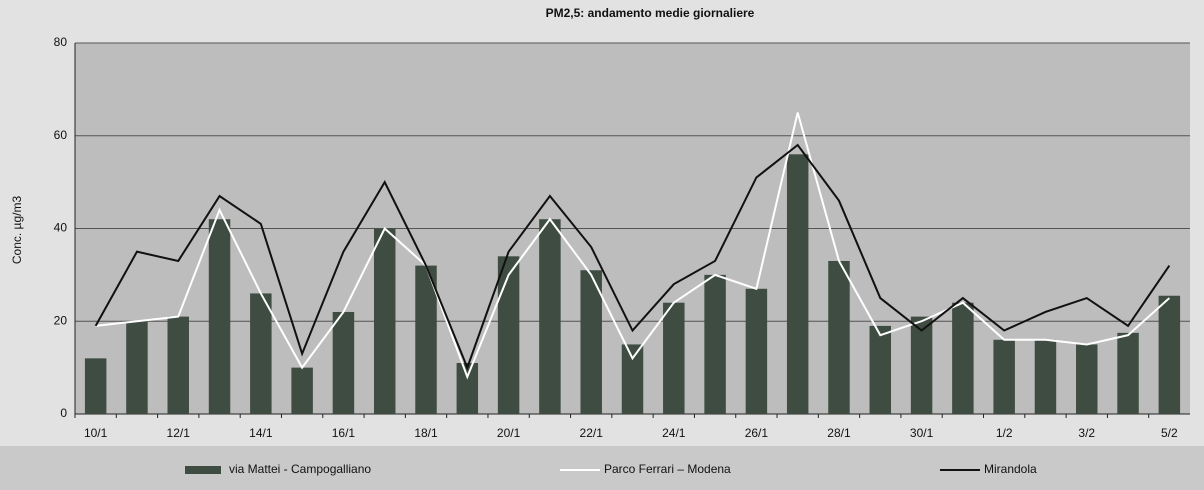 The width and height of the screenshot is (1204, 490). I want to click on x-tick-label: 28/1, so click(839, 433).